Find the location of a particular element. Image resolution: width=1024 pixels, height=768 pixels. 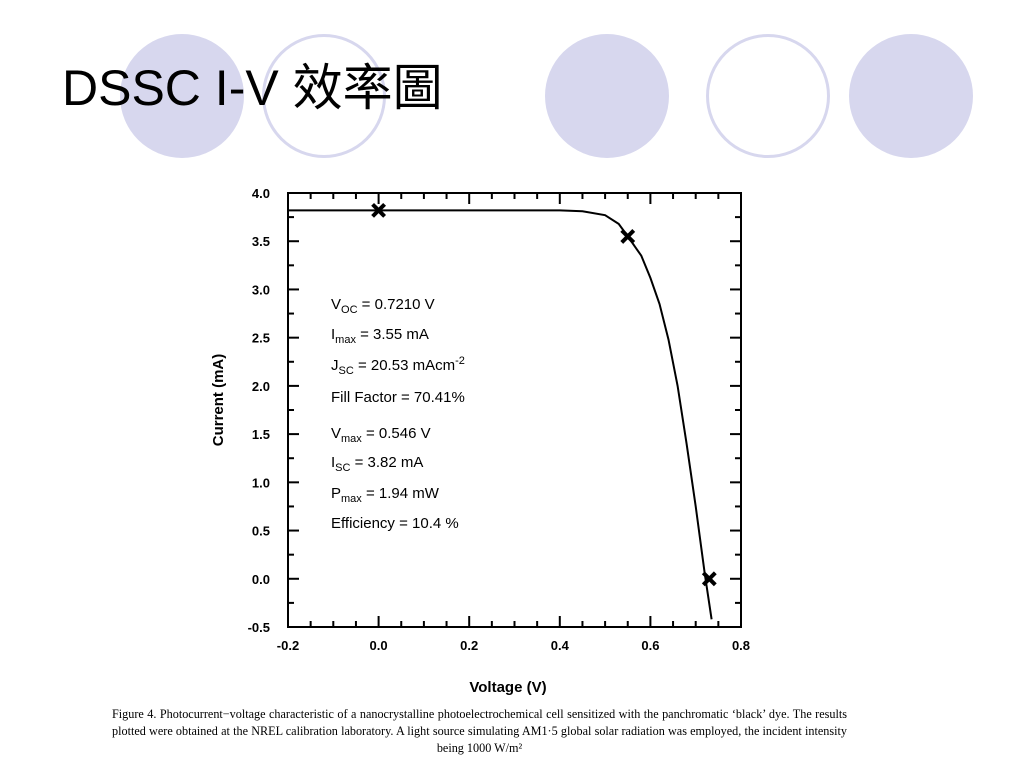

x-tick-label: -0.2 is located at coordinates (288, 645).